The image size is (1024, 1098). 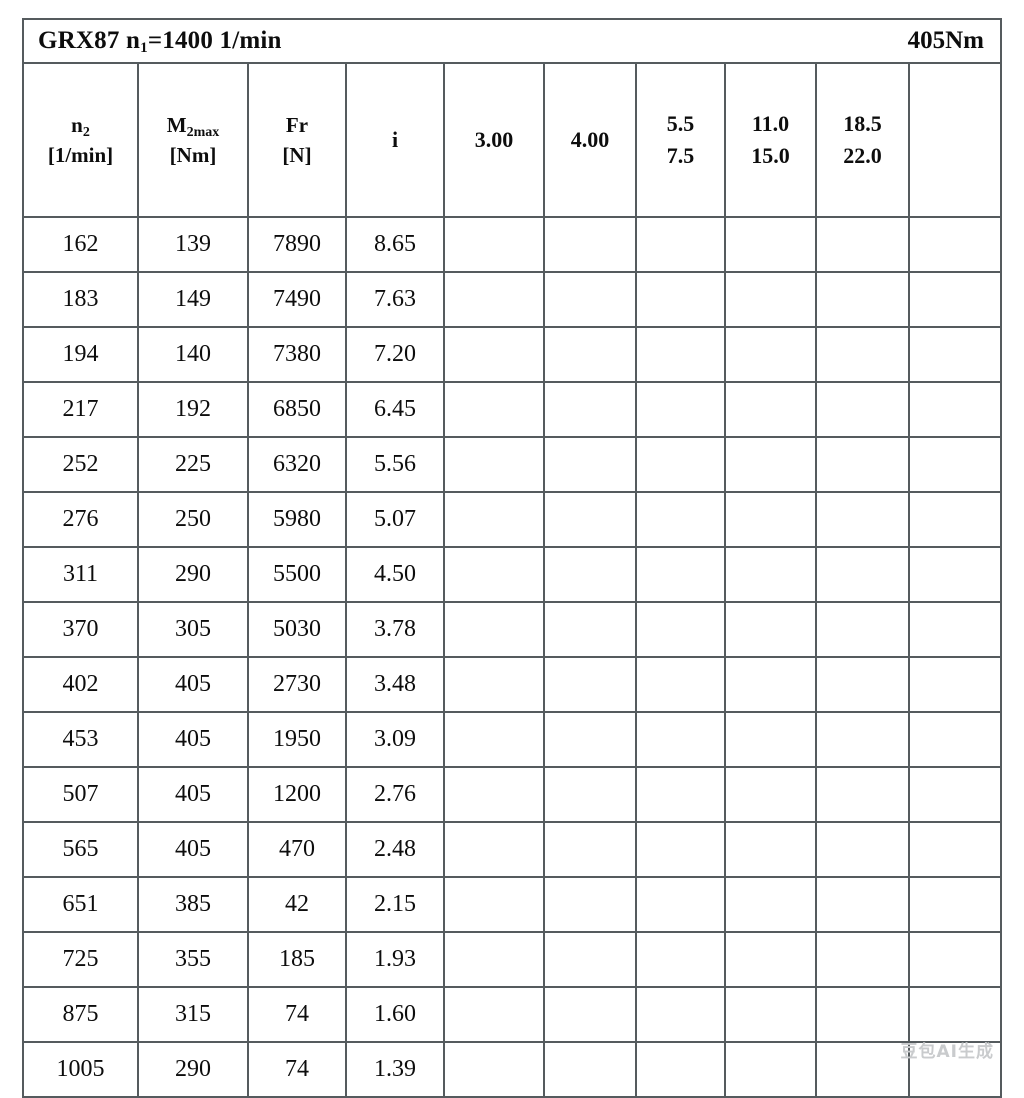 What do you see at coordinates (297, 464) in the screenshot?
I see `cell-fr: 6320` at bounding box center [297, 464].